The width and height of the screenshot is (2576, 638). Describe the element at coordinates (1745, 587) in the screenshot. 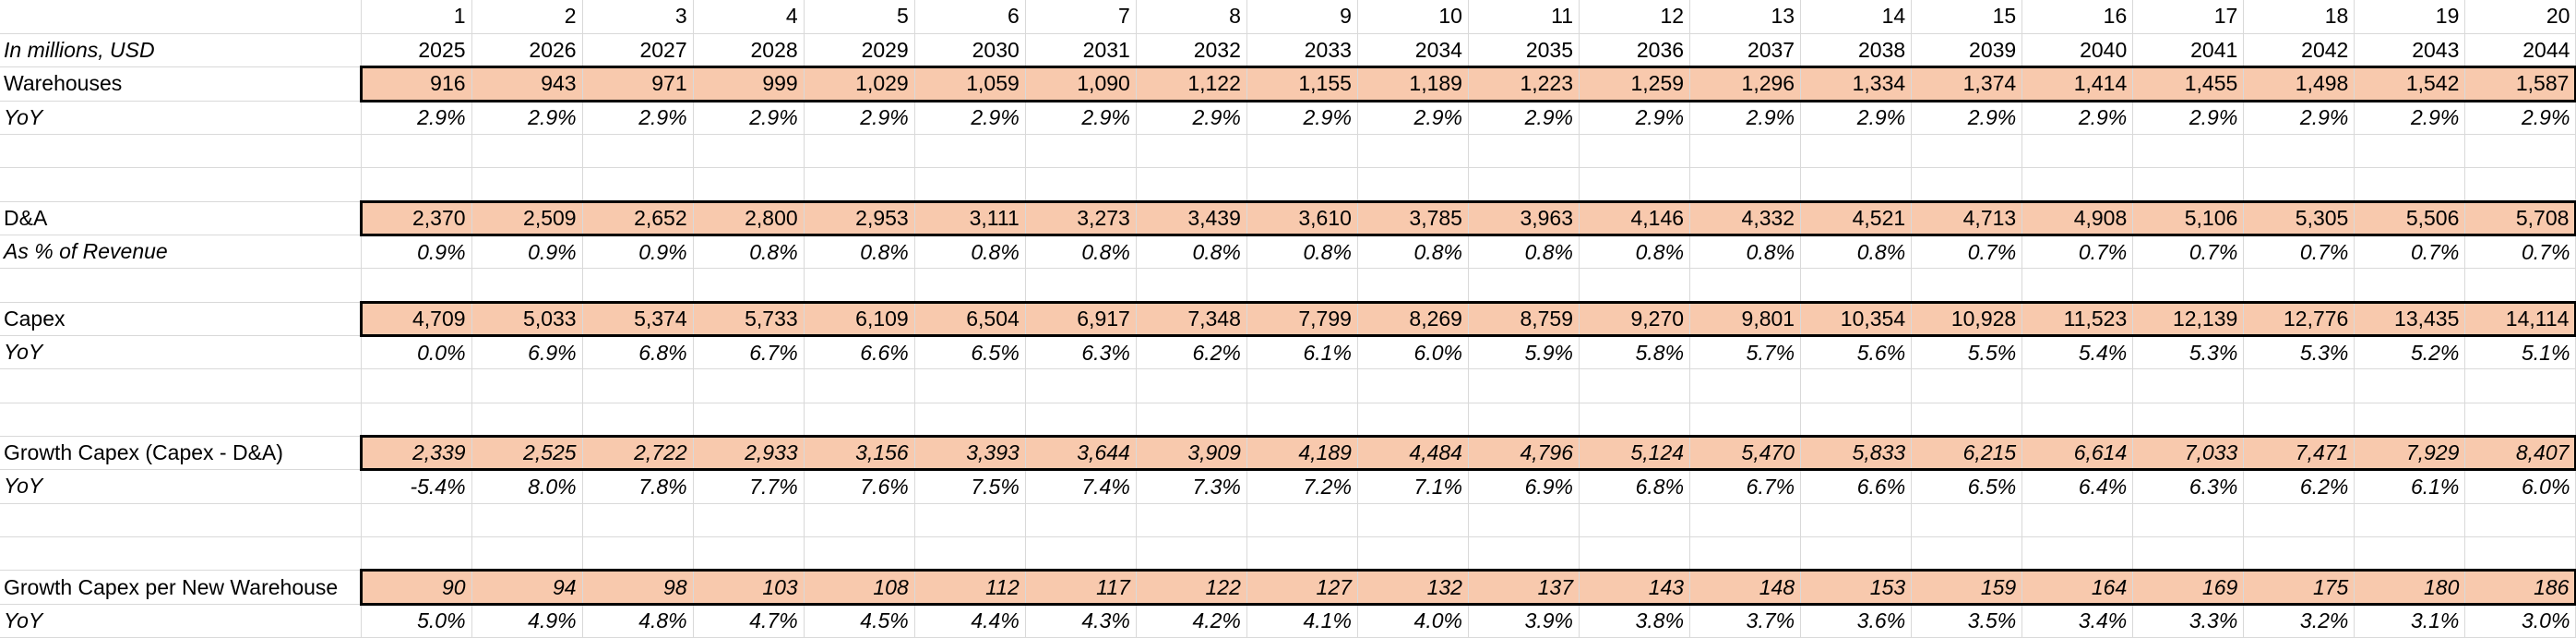

I see `value-cell: 148` at that location.